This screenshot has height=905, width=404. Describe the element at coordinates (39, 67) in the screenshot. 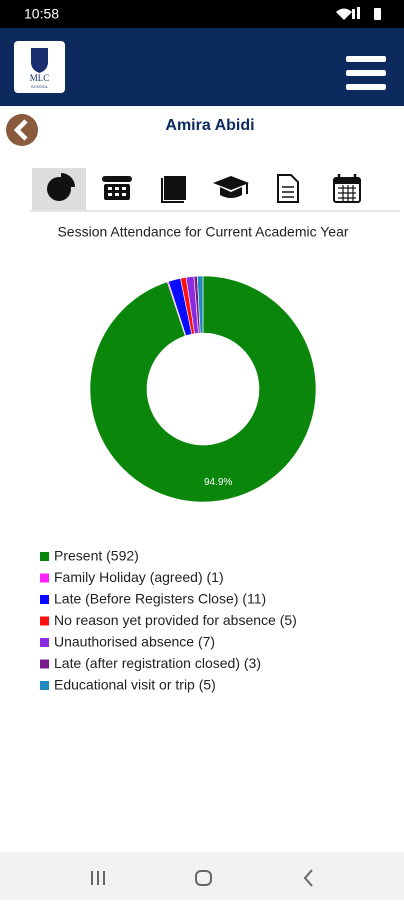

I see `logo: MLC SCHOOL` at that location.